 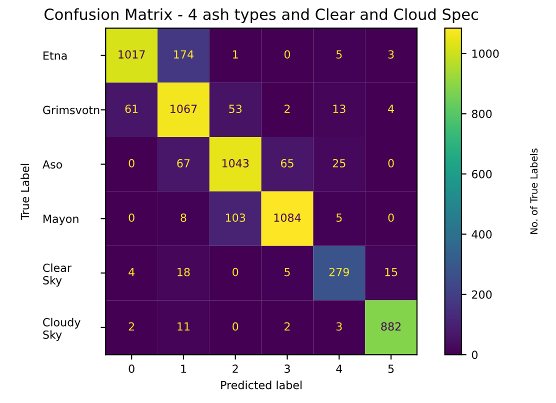 What do you see at coordinates (482, 294) in the screenshot?
I see `color-bar-label: 200` at bounding box center [482, 294].